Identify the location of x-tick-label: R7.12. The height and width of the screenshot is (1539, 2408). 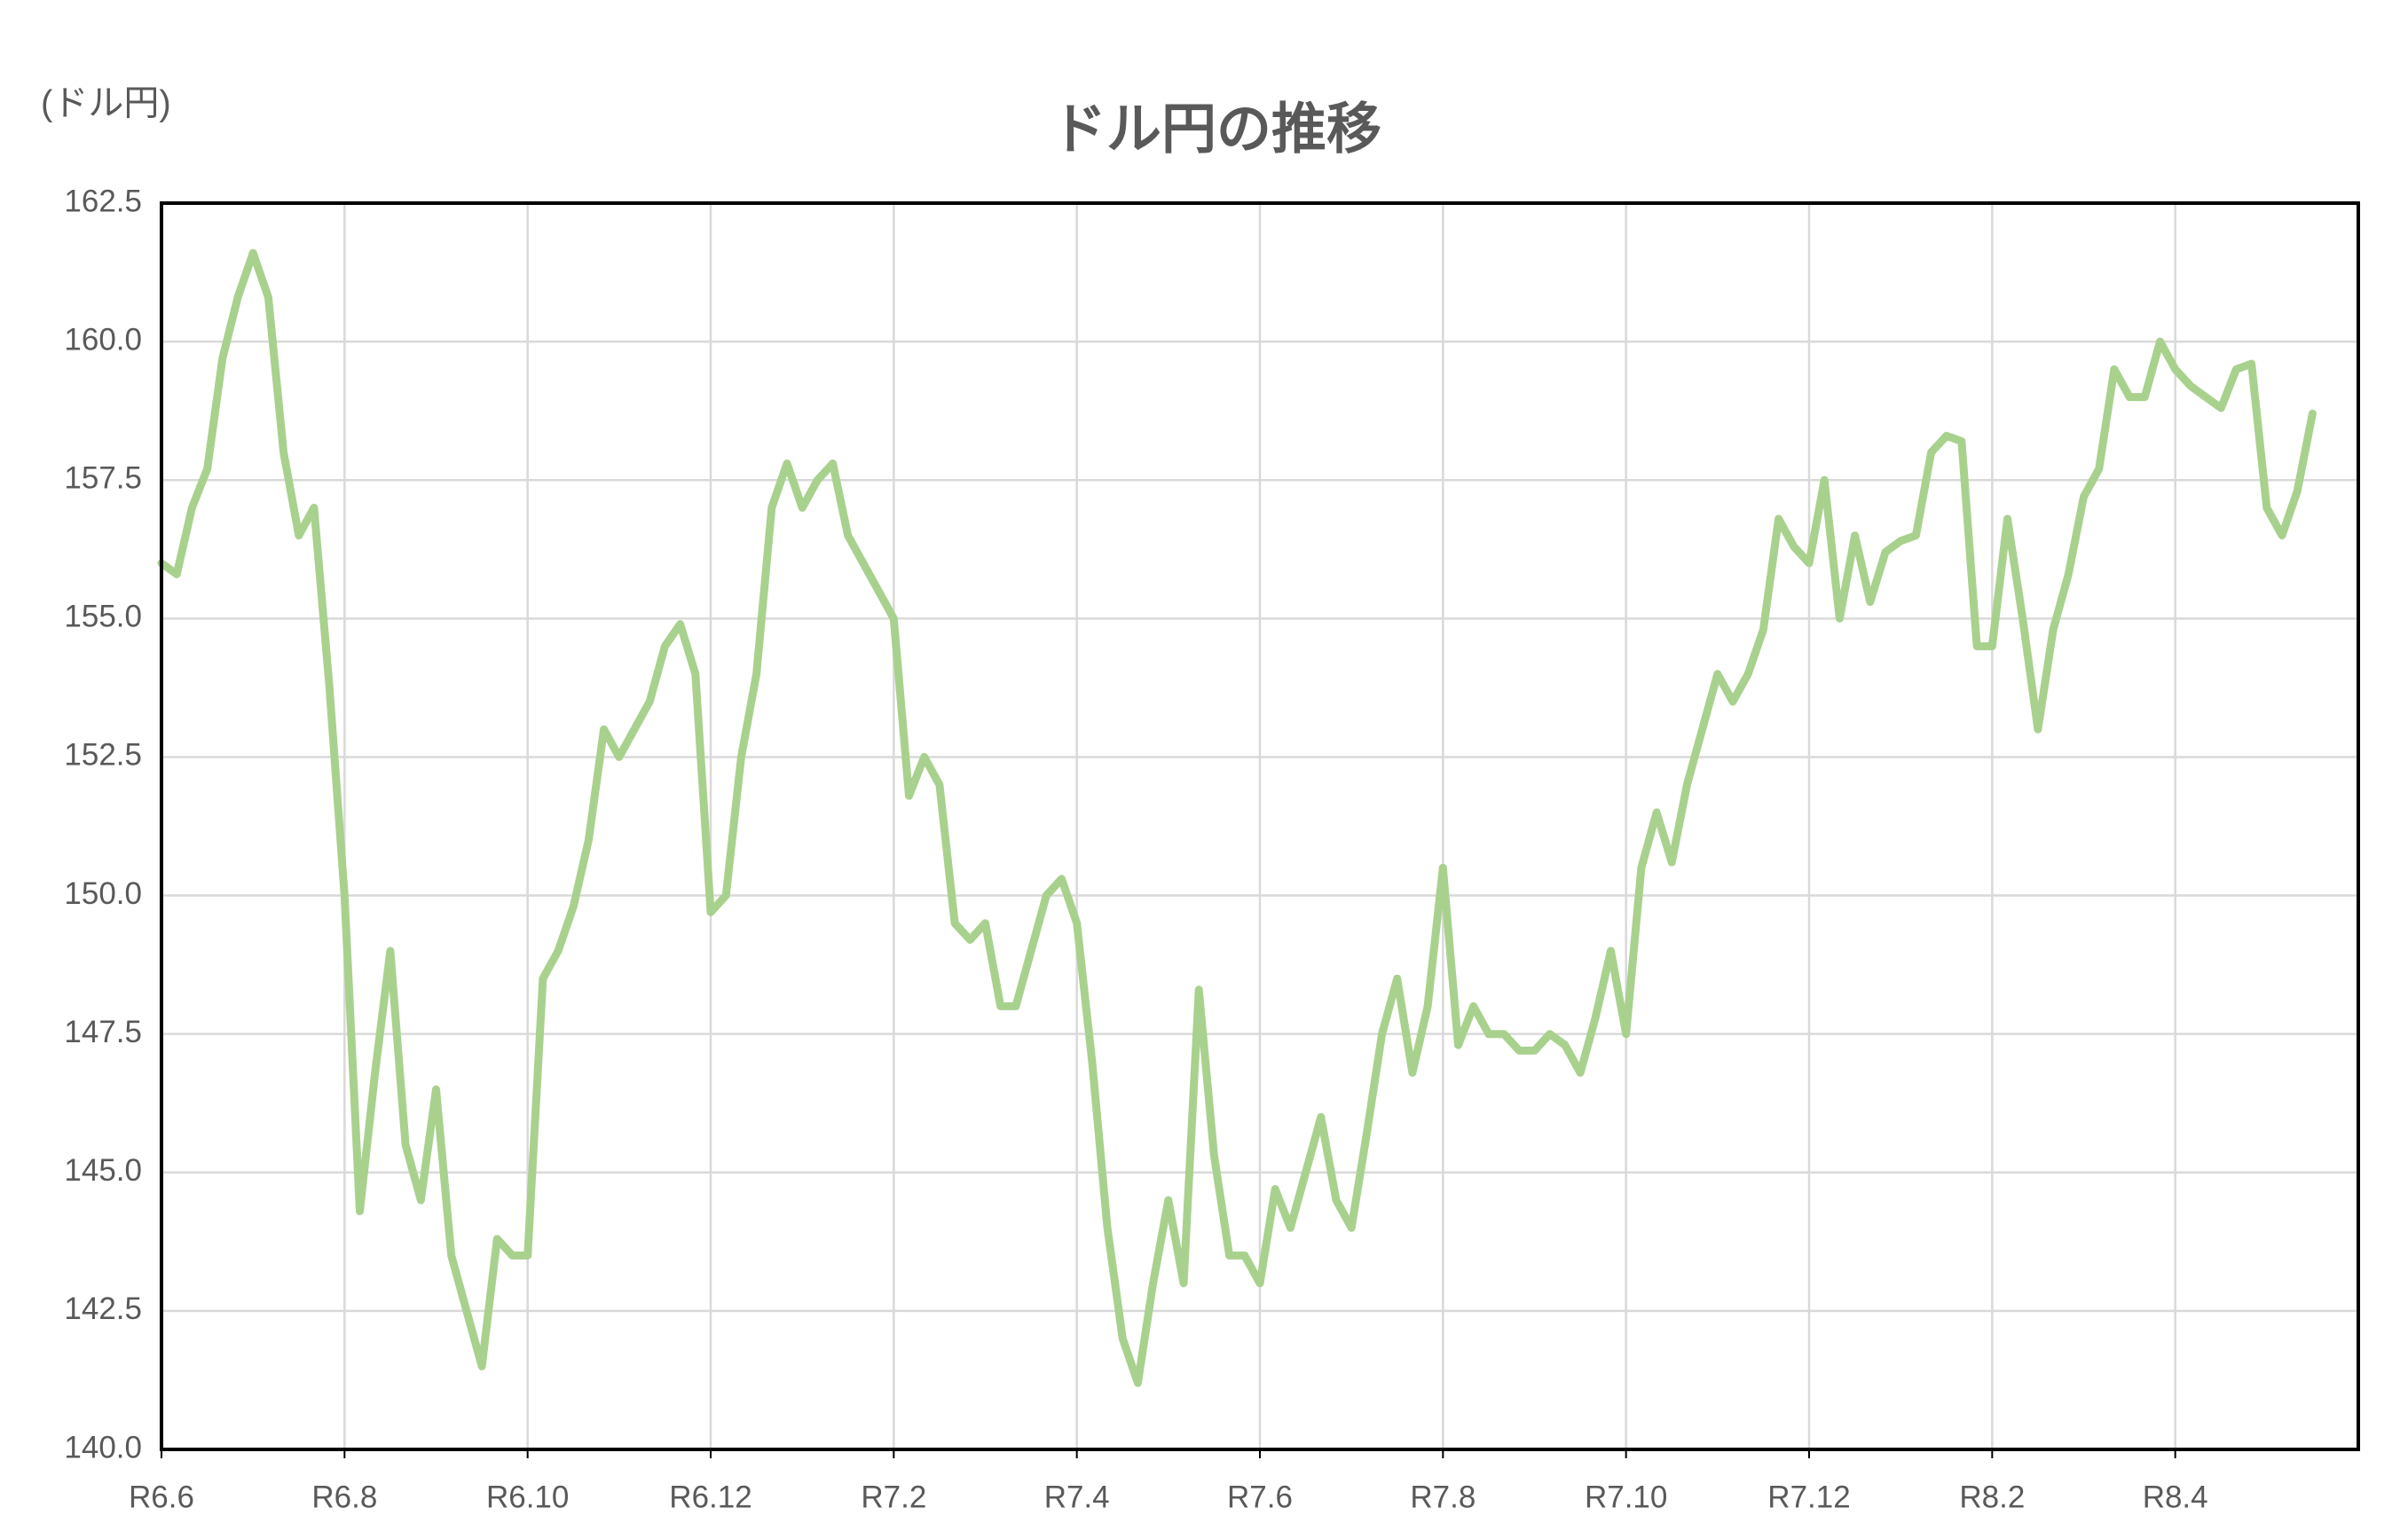
(1808, 1497).